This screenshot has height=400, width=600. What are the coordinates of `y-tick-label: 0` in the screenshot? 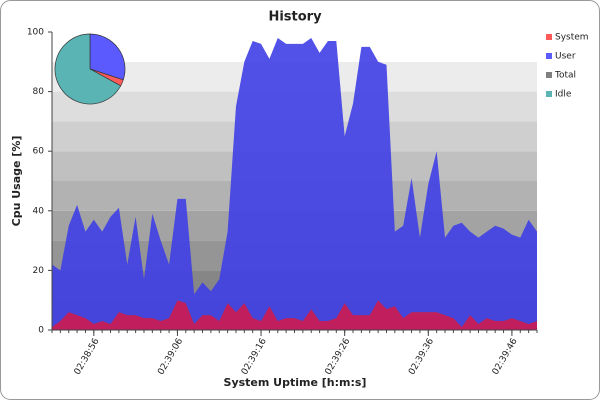 It's located at (41, 331).